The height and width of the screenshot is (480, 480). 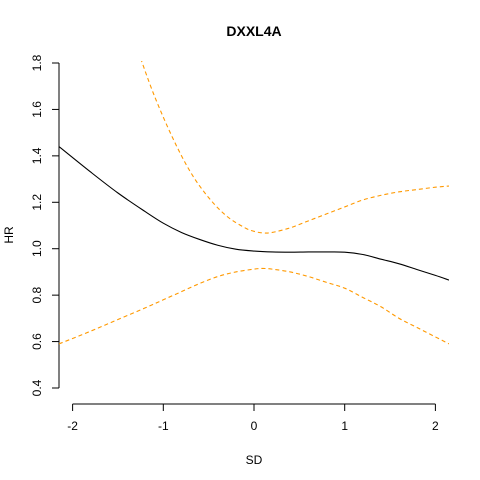 What do you see at coordinates (254, 460) in the screenshot?
I see `x-axis-label: SD` at bounding box center [254, 460].